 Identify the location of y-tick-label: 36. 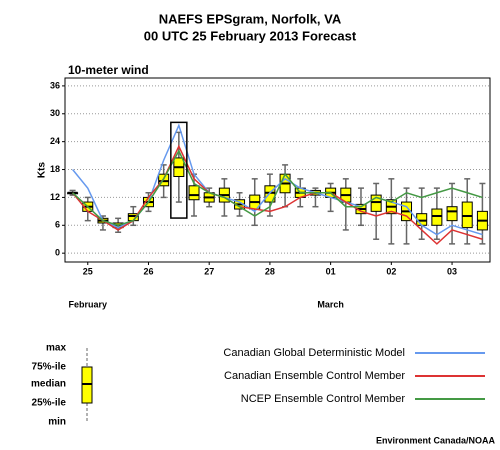
(55, 85).